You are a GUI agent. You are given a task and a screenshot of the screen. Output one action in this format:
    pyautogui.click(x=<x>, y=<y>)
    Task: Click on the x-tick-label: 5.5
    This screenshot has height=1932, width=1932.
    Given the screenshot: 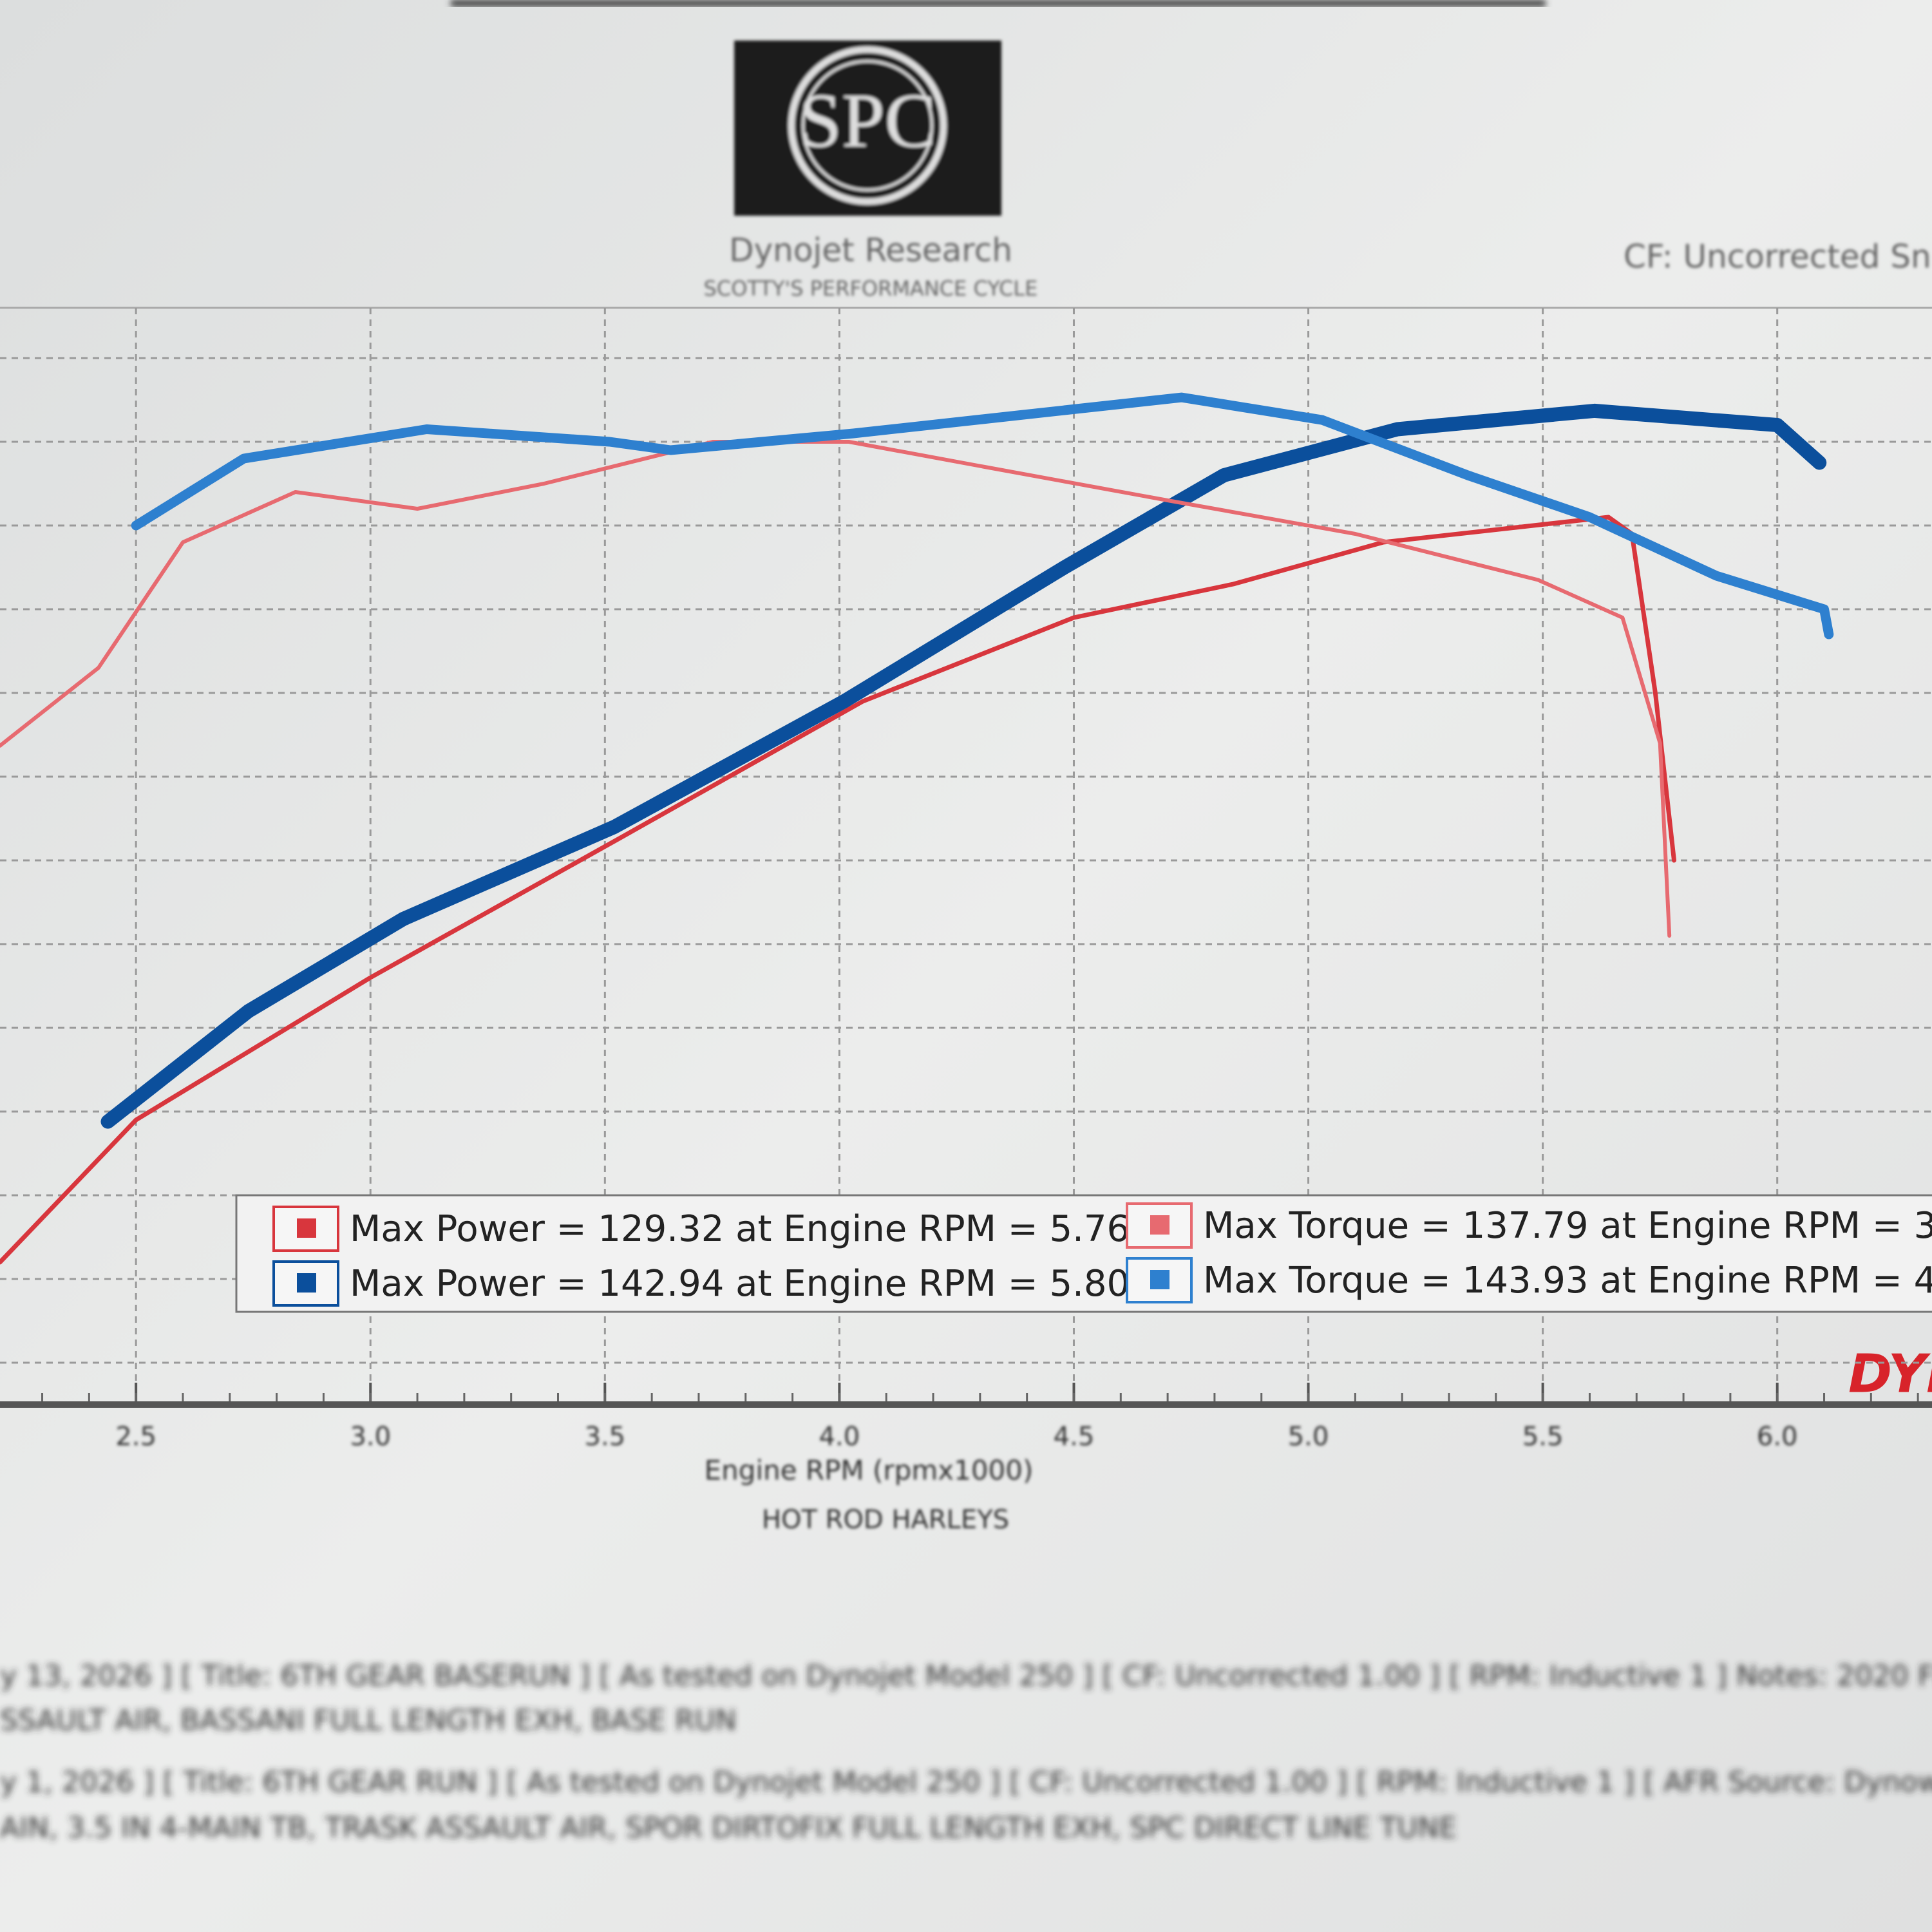 What is the action you would take?
    pyautogui.click(x=1543, y=1437)
    